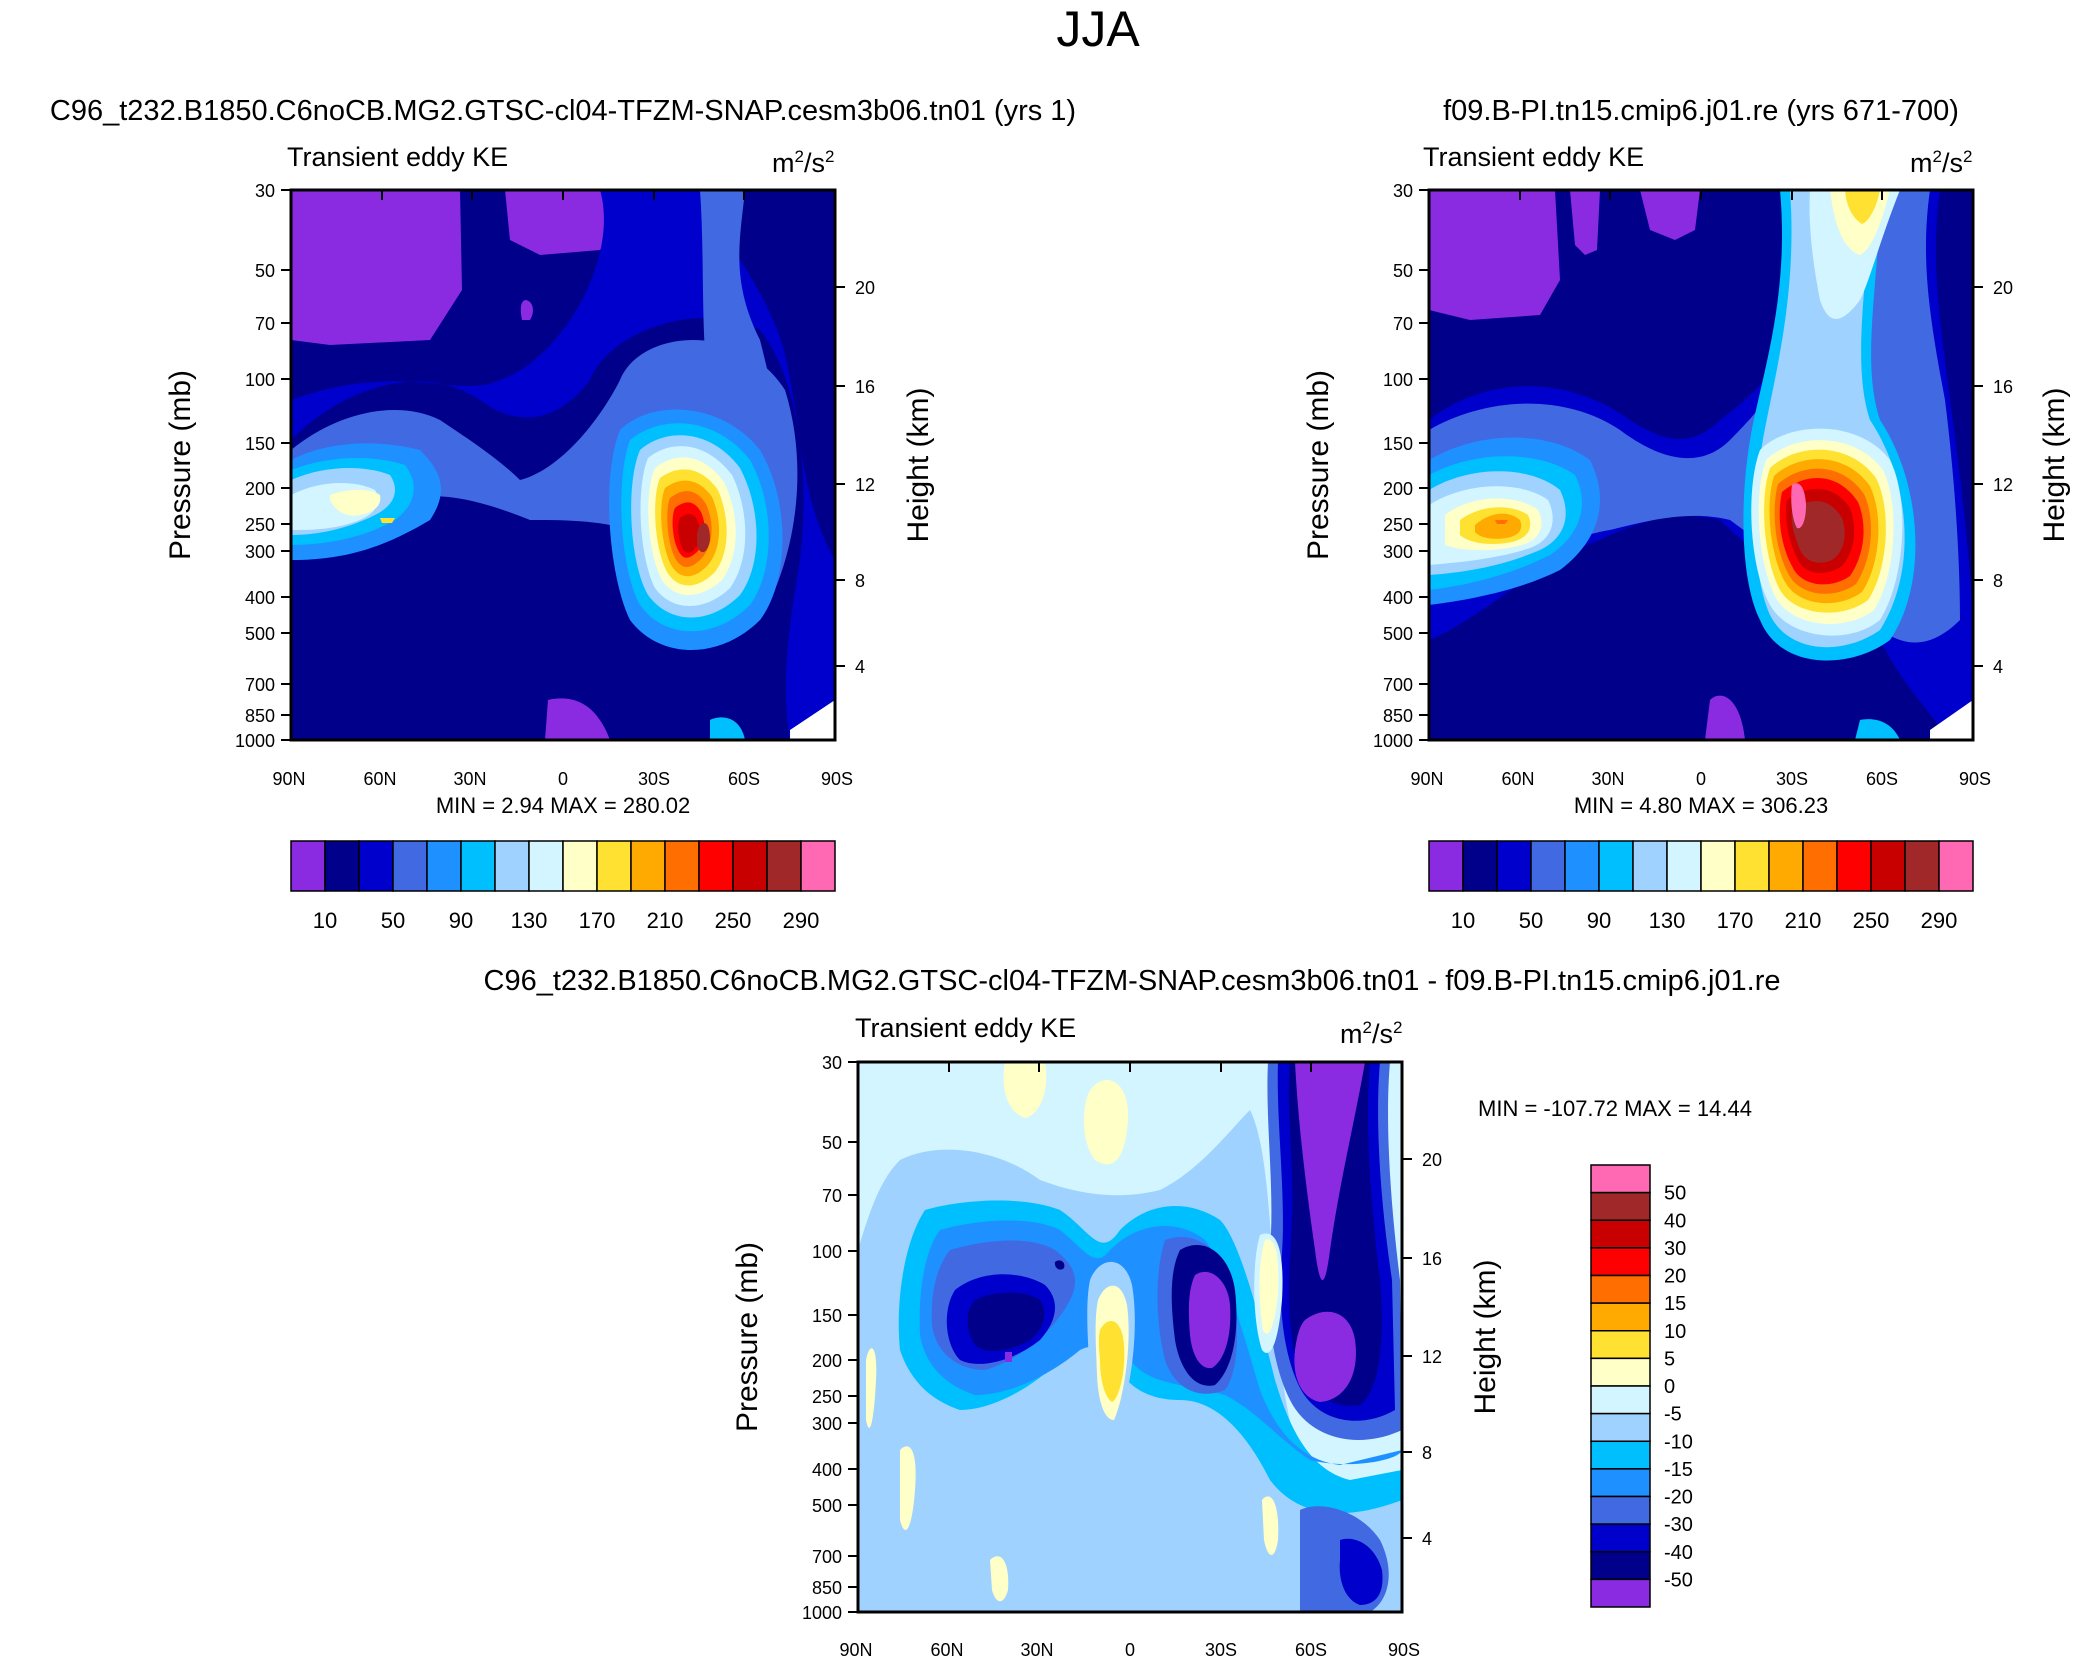 The width and height of the screenshot is (2074, 1661). What do you see at coordinates (1675, 1221) in the screenshot?
I see `panel-c-colorbar-label-1: 40` at bounding box center [1675, 1221].